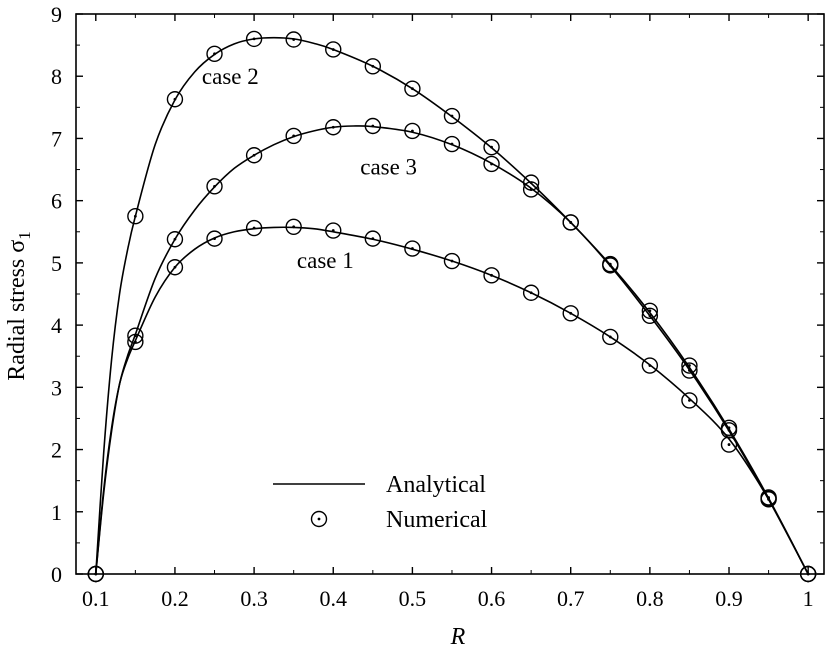  Describe the element at coordinates (380, 502) in the screenshot. I see `legend: Analytical Numerical` at that location.